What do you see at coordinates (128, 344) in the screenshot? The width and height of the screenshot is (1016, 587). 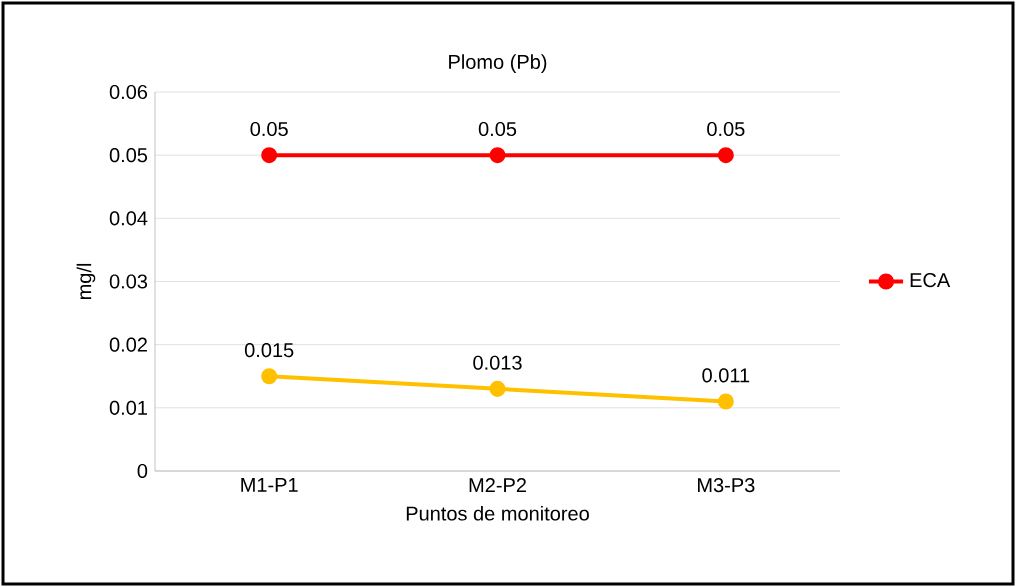 I see `y-tick-label: 0.02` at bounding box center [128, 344].